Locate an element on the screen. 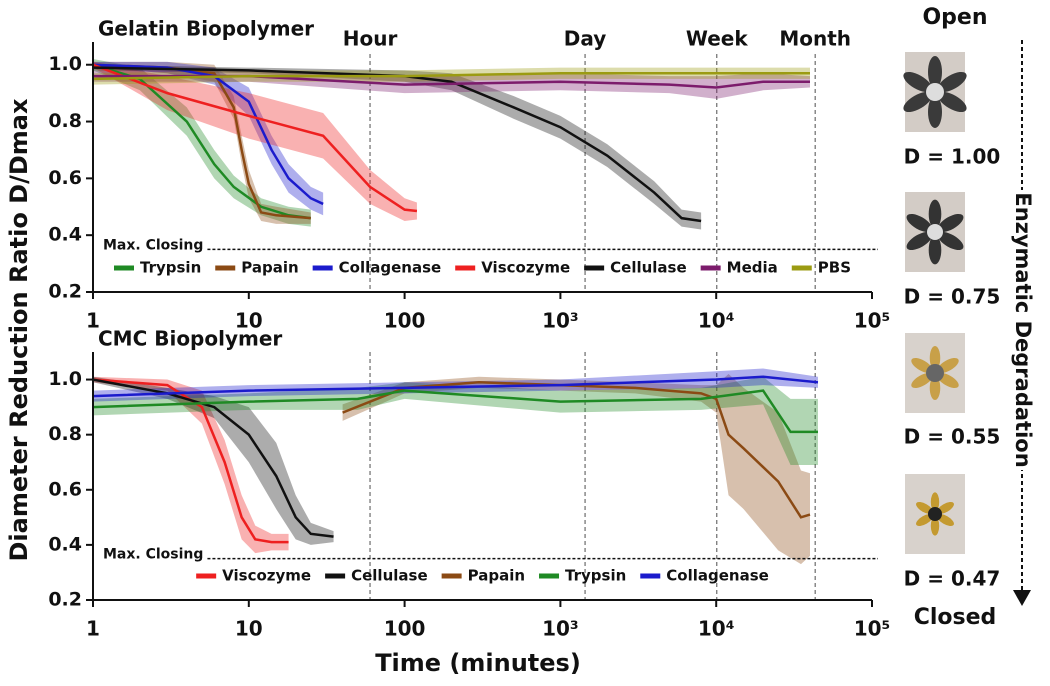 This screenshot has height=686, width=1050. open-label: Open is located at coordinates (954, 17).